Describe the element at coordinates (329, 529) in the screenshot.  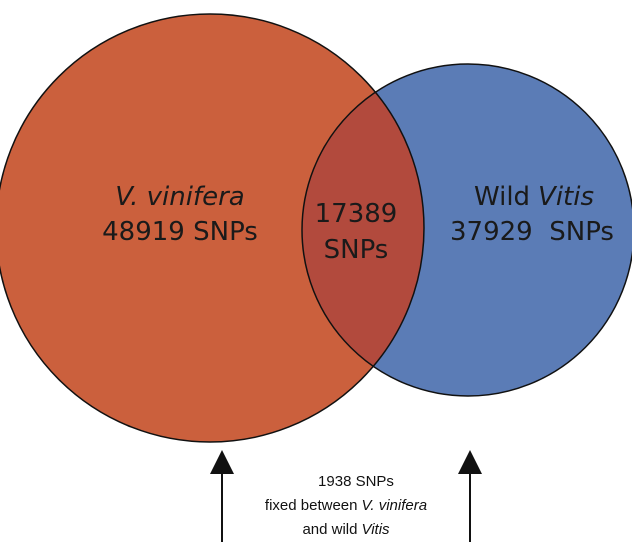
I see `annotation-part: and wild` at that location.